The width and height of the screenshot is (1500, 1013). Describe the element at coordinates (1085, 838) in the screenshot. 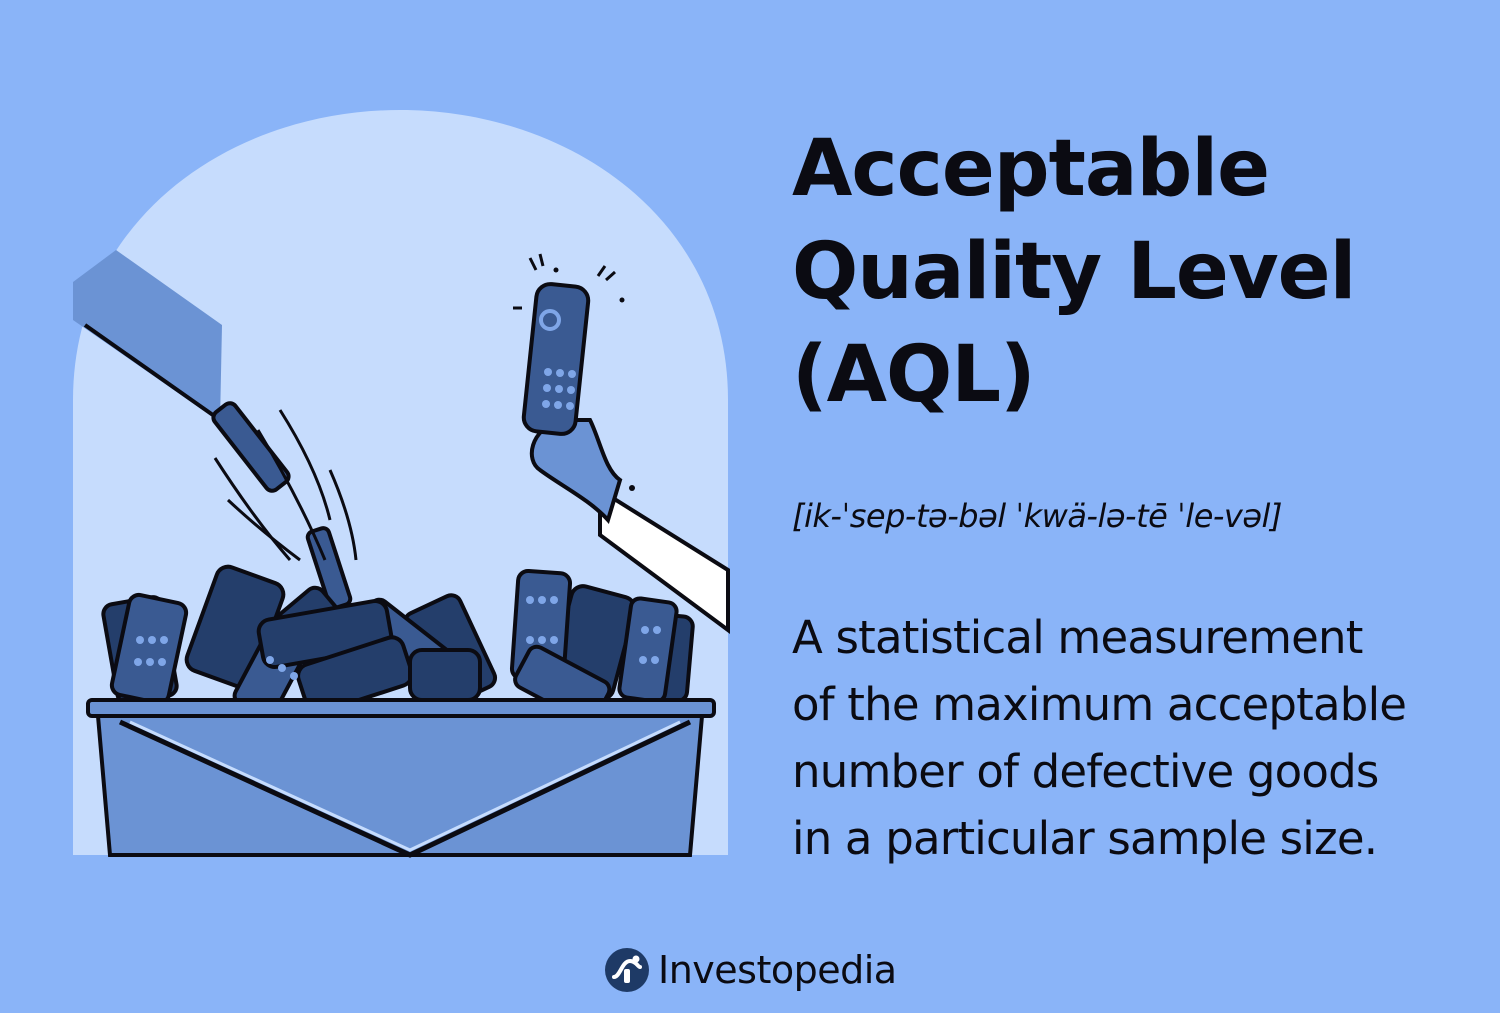

I see `definition-line: in a particular sample size.` at that location.